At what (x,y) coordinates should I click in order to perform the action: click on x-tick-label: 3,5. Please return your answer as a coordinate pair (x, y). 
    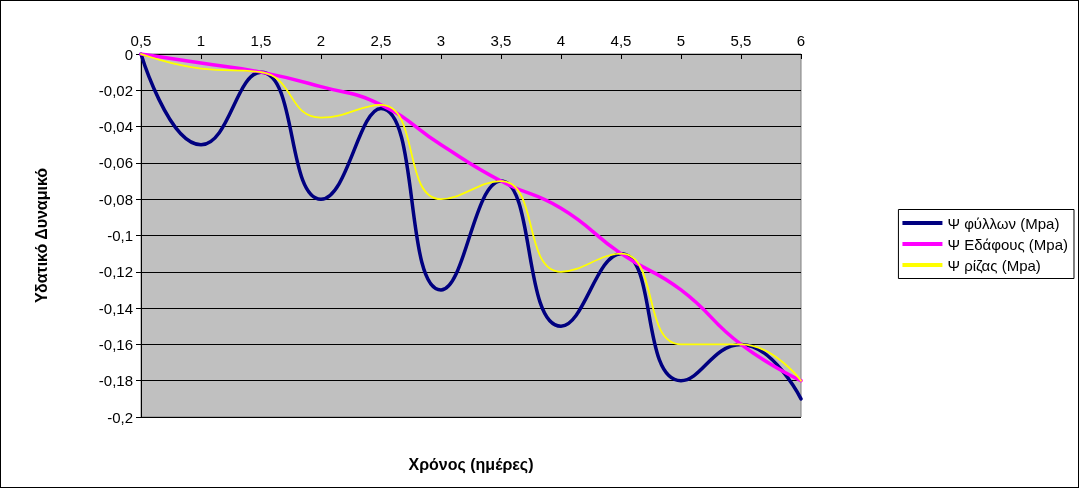
    Looking at the image, I should click on (501, 40).